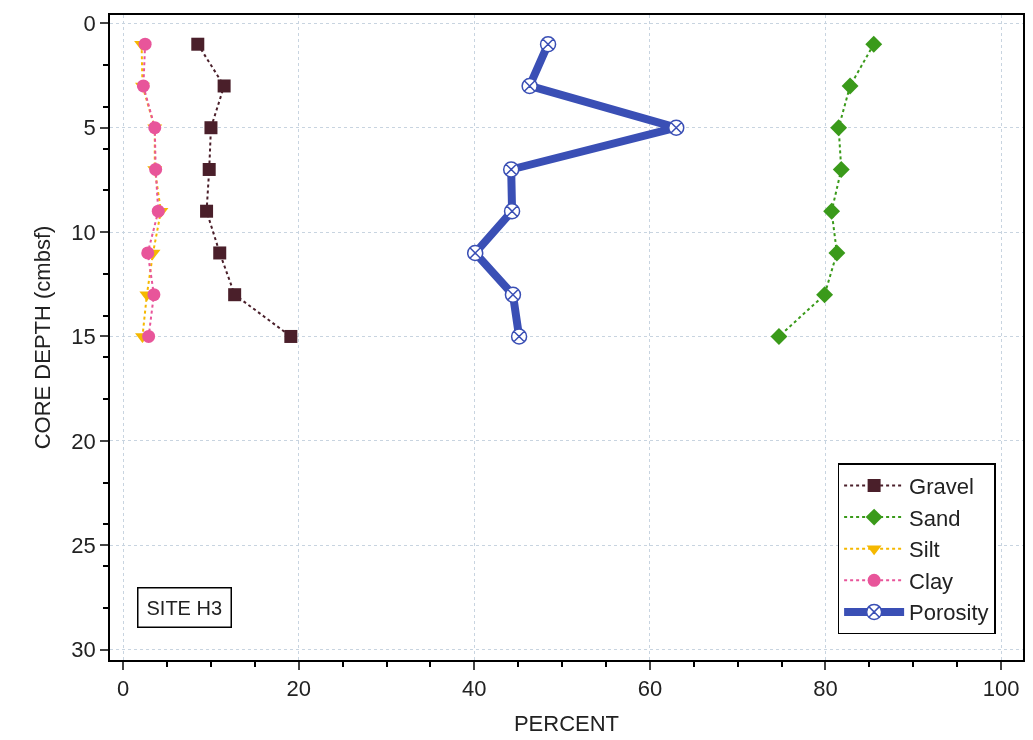 The height and width of the screenshot is (740, 1033). Describe the element at coordinates (941, 487) in the screenshot. I see `legend-label: Gravel` at that location.